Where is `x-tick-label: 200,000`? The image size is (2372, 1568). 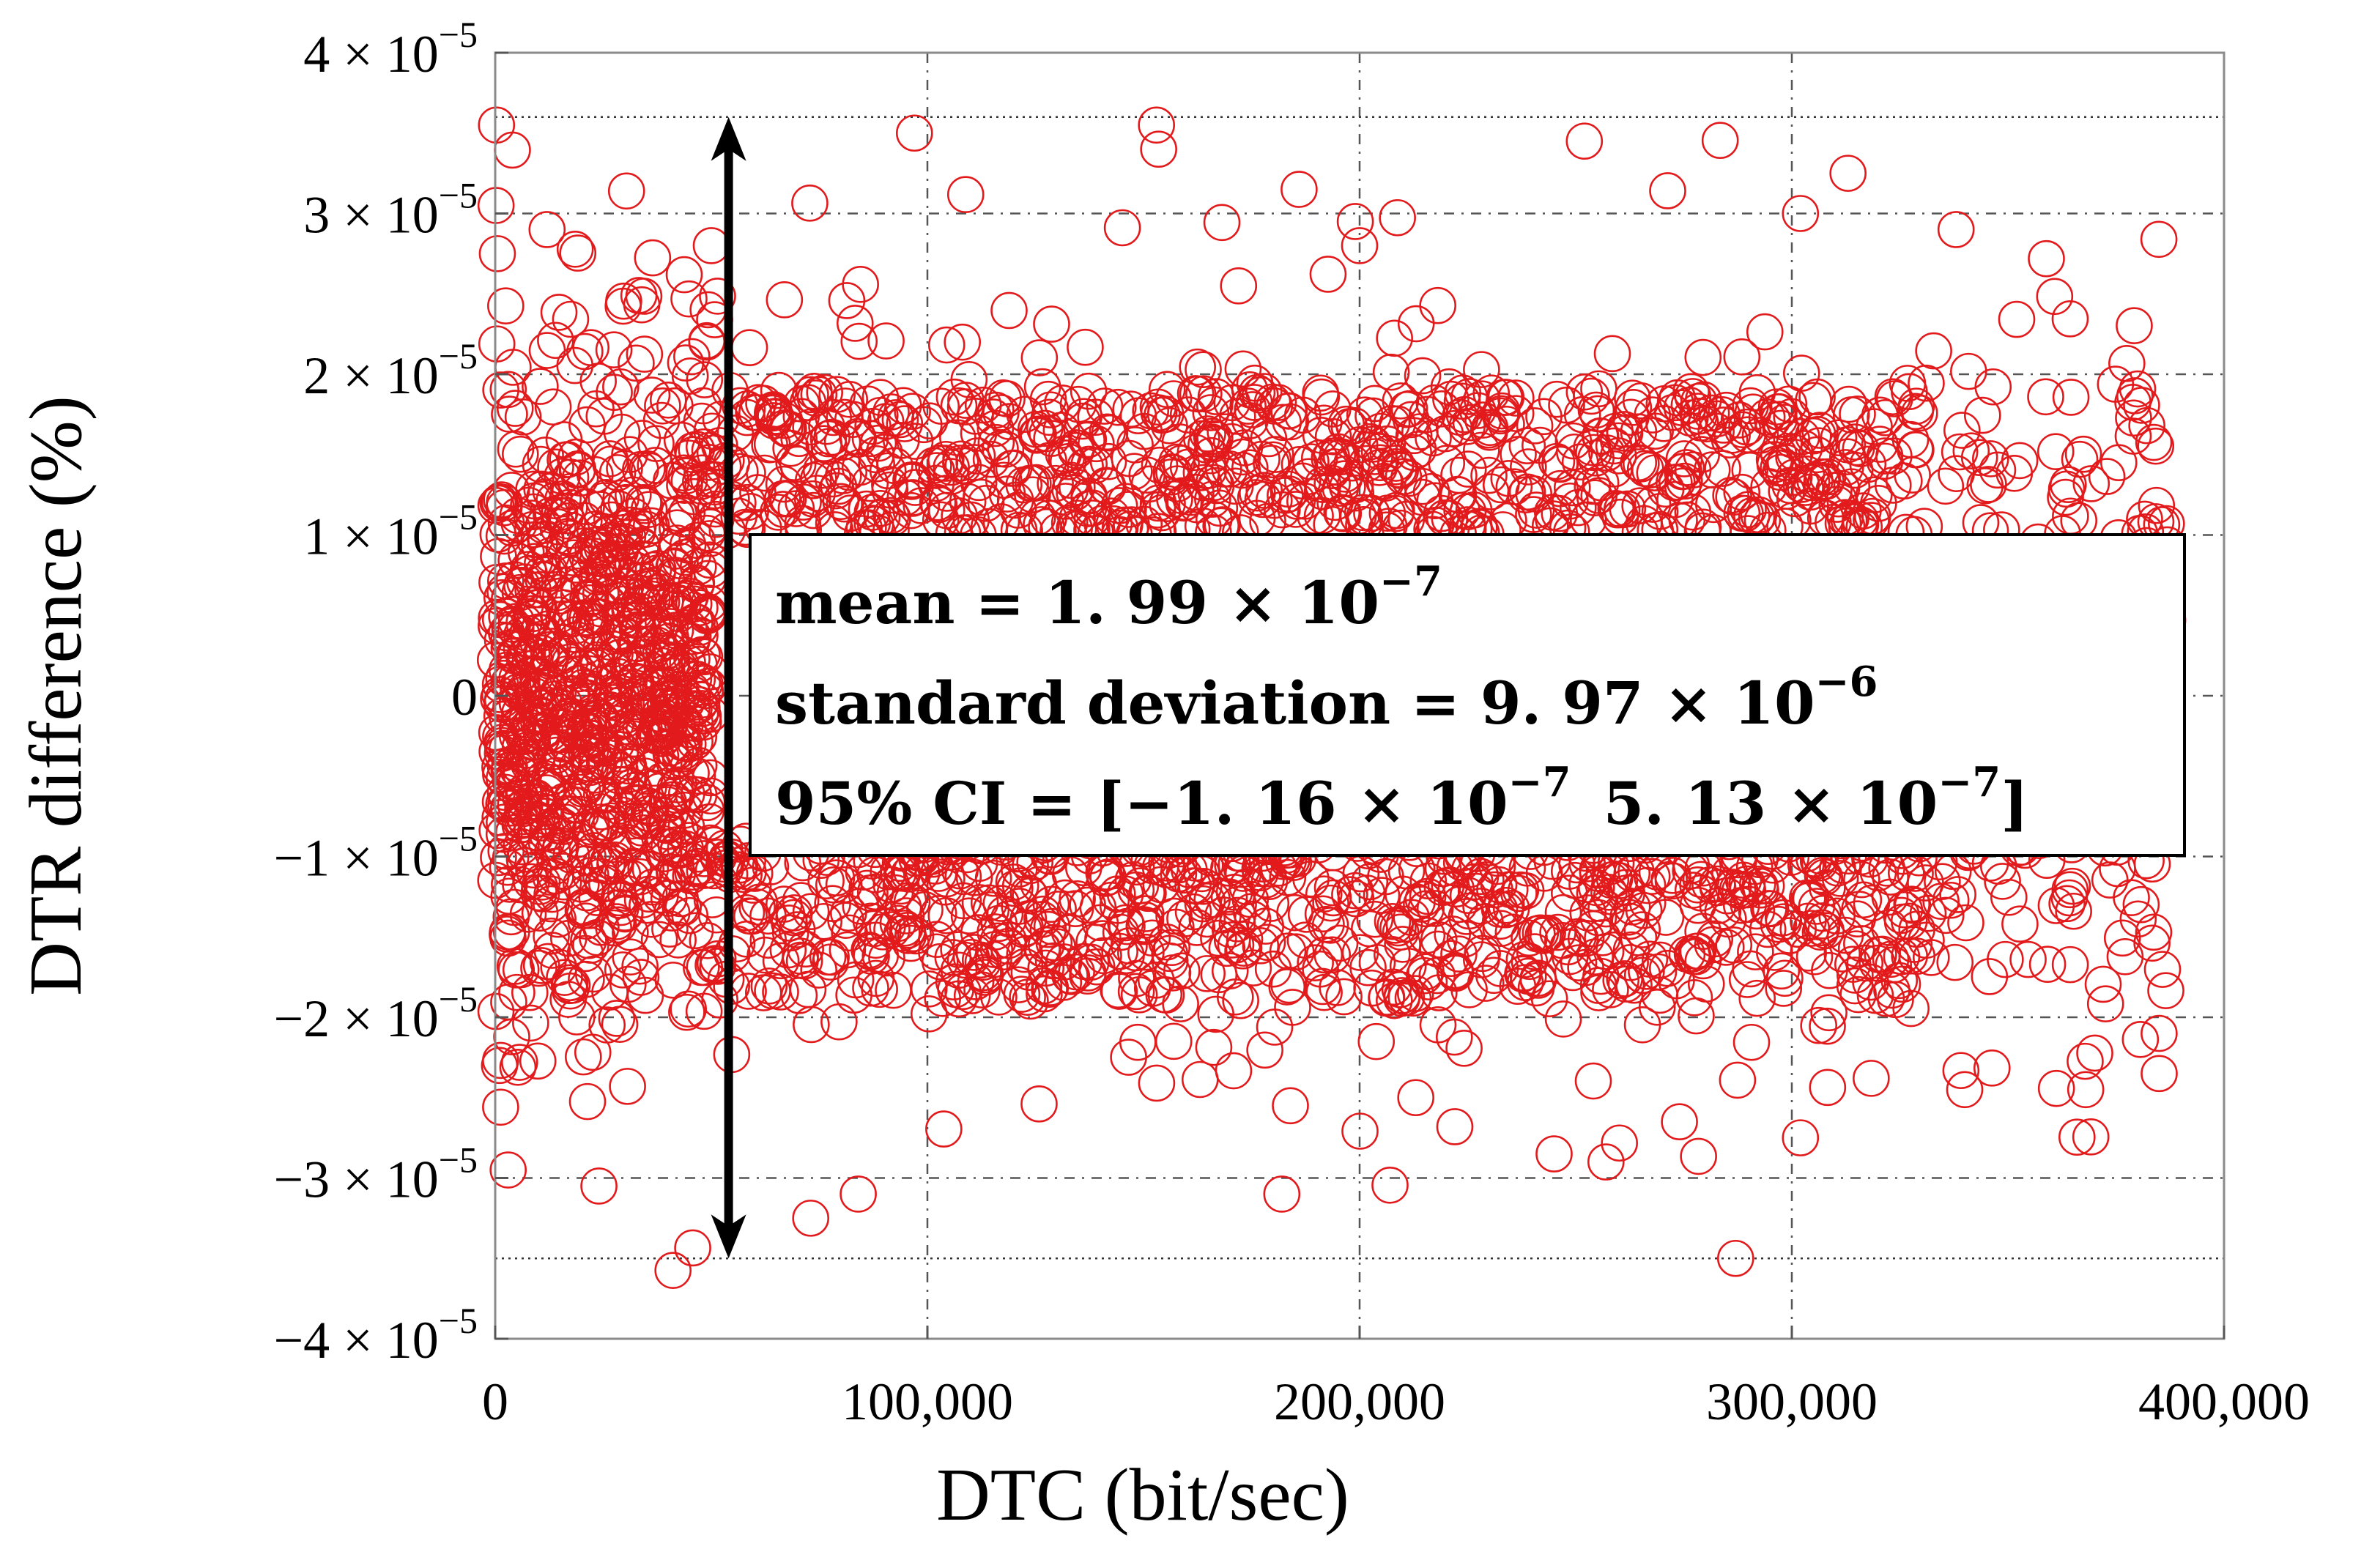 x-tick-label: 200,000 is located at coordinates (1359, 1401).